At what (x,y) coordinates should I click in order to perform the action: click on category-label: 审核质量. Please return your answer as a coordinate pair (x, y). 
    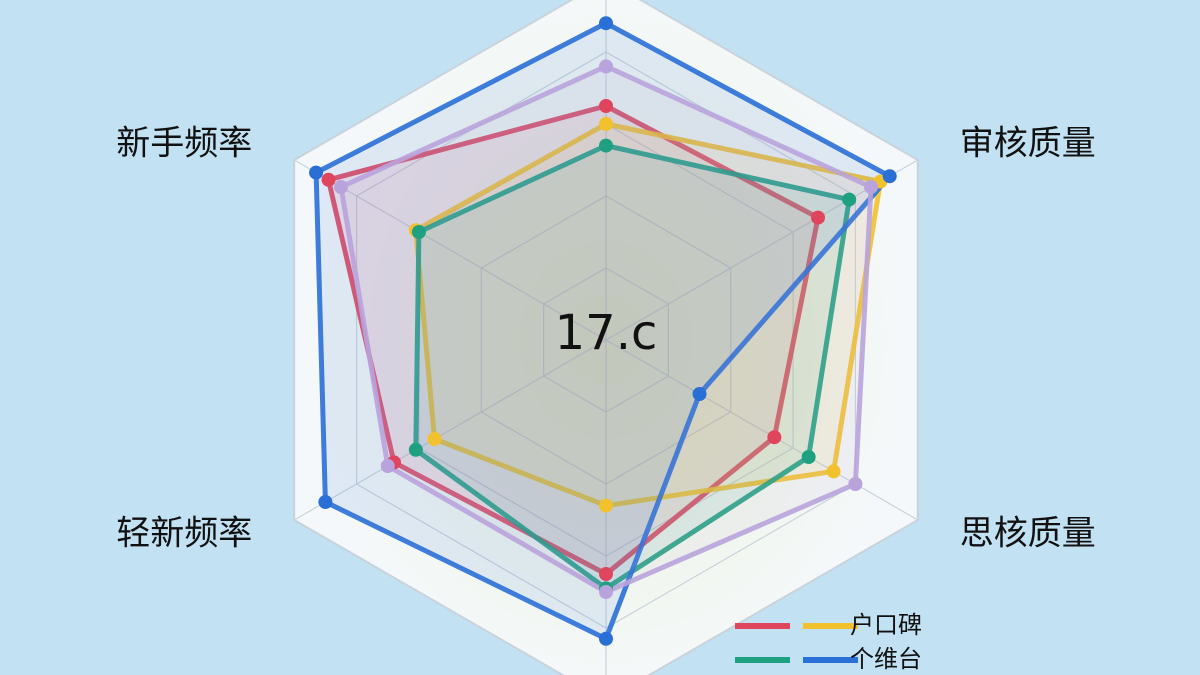
    Looking at the image, I should click on (1028, 144).